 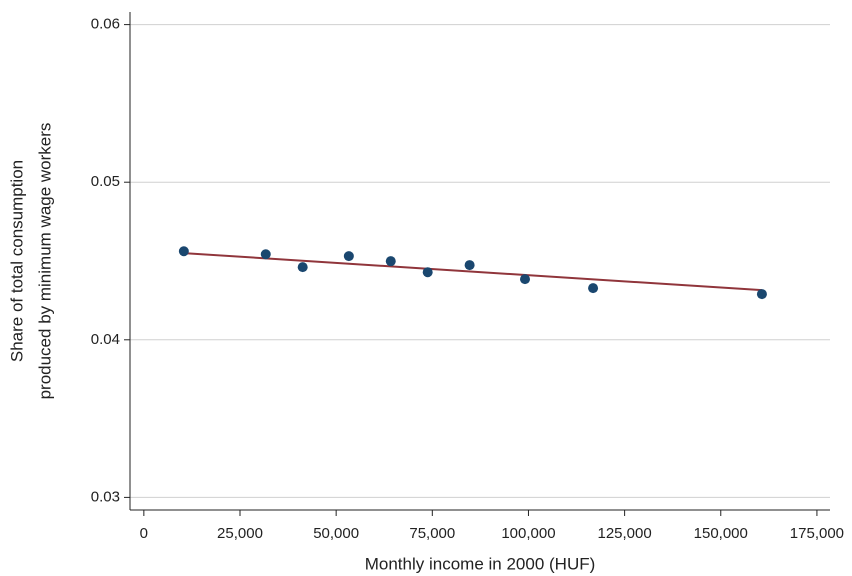 I want to click on x-tick-label: 75,000, so click(x=432, y=533).